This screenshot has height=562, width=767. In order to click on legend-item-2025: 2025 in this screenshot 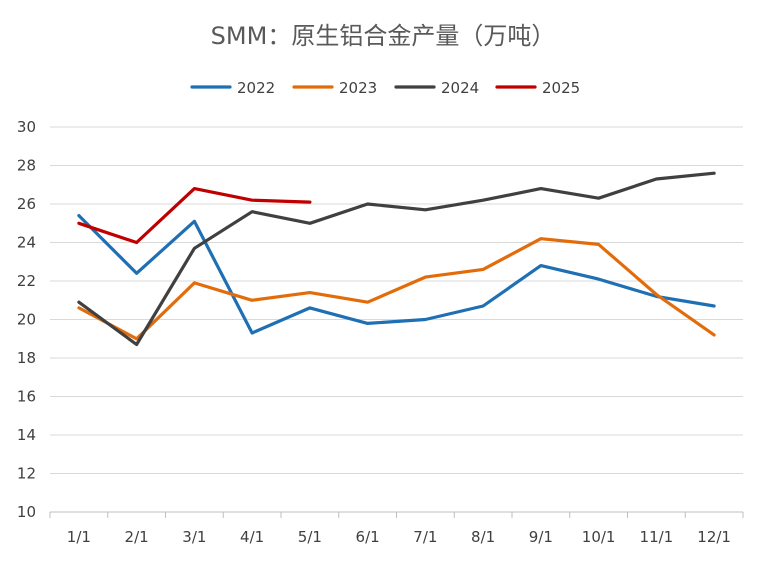, I will do `click(537, 88)`.